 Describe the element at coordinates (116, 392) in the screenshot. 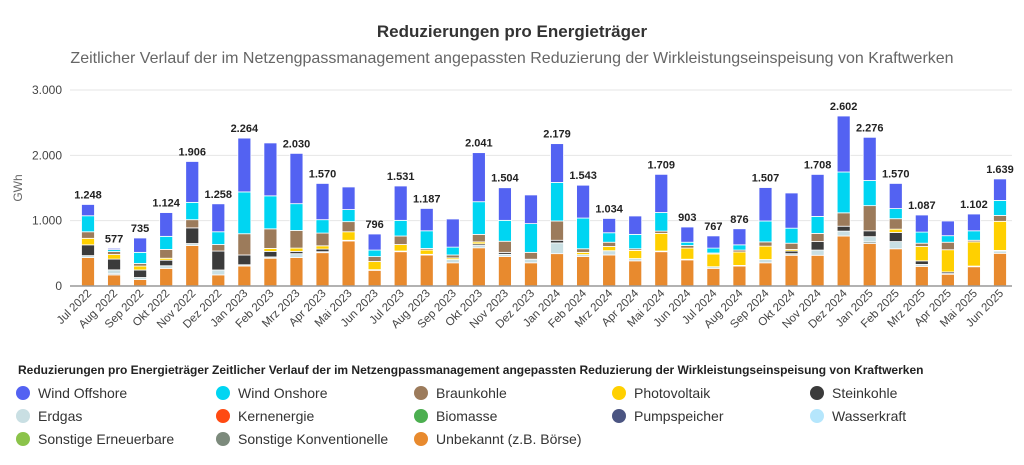

I see `legend-item: Wind Offshore` at that location.